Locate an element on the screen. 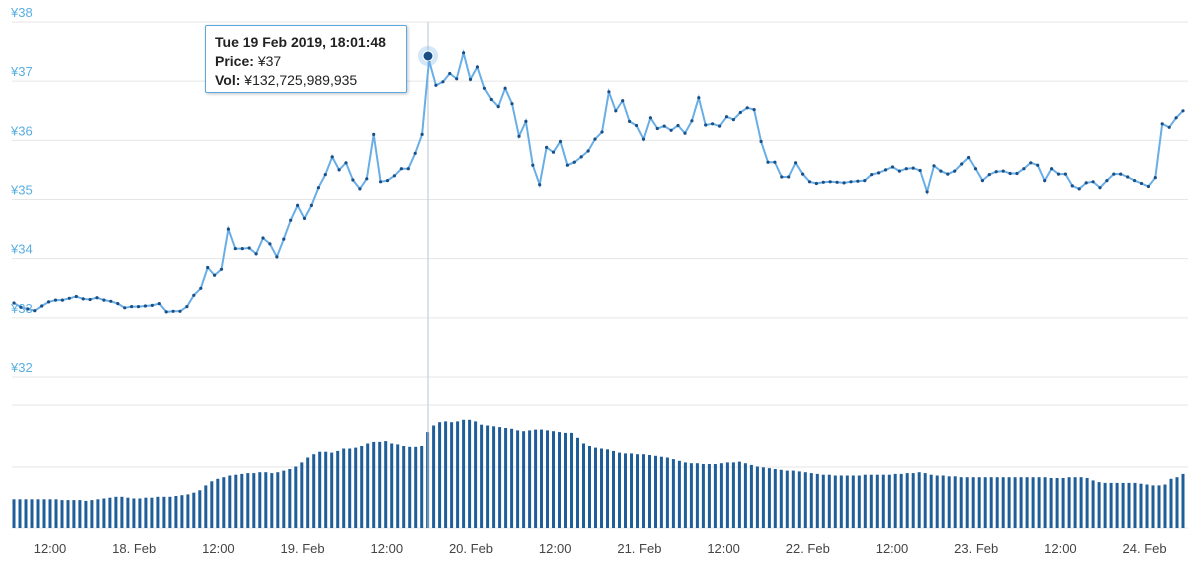  hover-marker is located at coordinates (428, 56).